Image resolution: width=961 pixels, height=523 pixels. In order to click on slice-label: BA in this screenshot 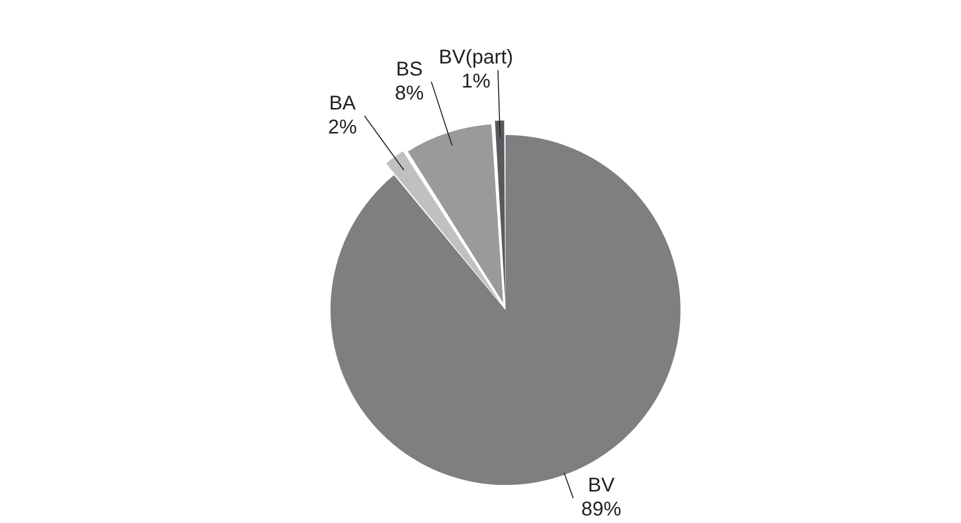, I will do `click(342, 103)`.